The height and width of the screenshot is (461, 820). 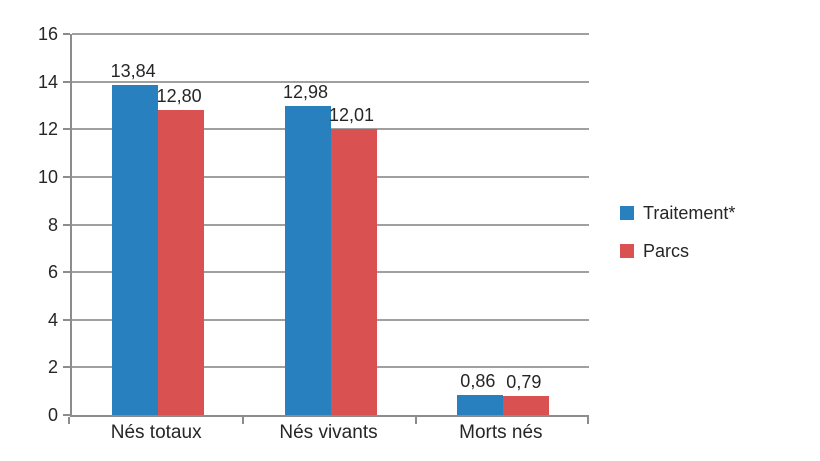 What do you see at coordinates (52, 319) in the screenshot?
I see `y-tick-label-4: 4` at bounding box center [52, 319].